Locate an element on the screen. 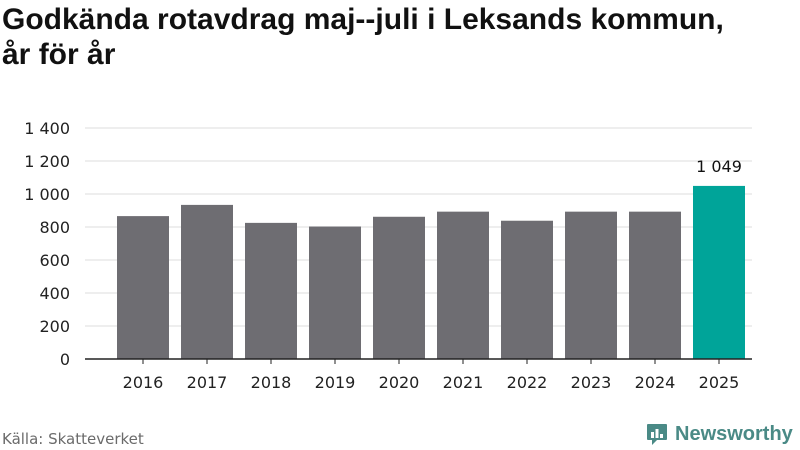  source-note: Källa: Skatteverket is located at coordinates (73, 439).